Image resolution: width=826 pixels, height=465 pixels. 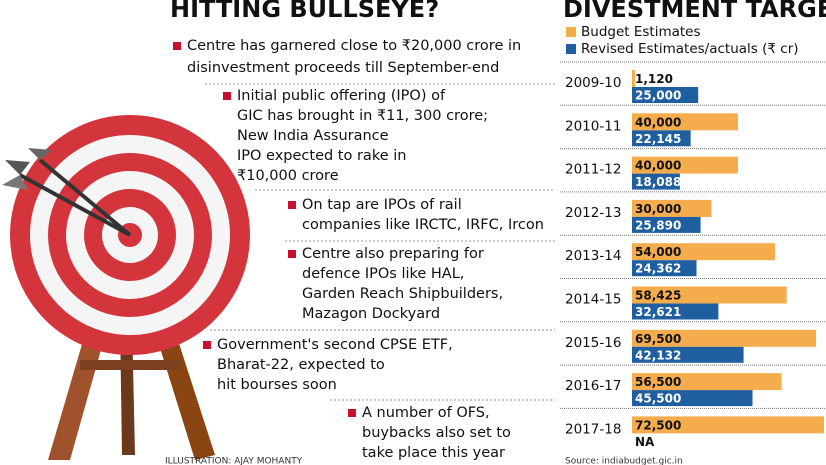 I want to click on value-label: 32,621, so click(x=658, y=312).